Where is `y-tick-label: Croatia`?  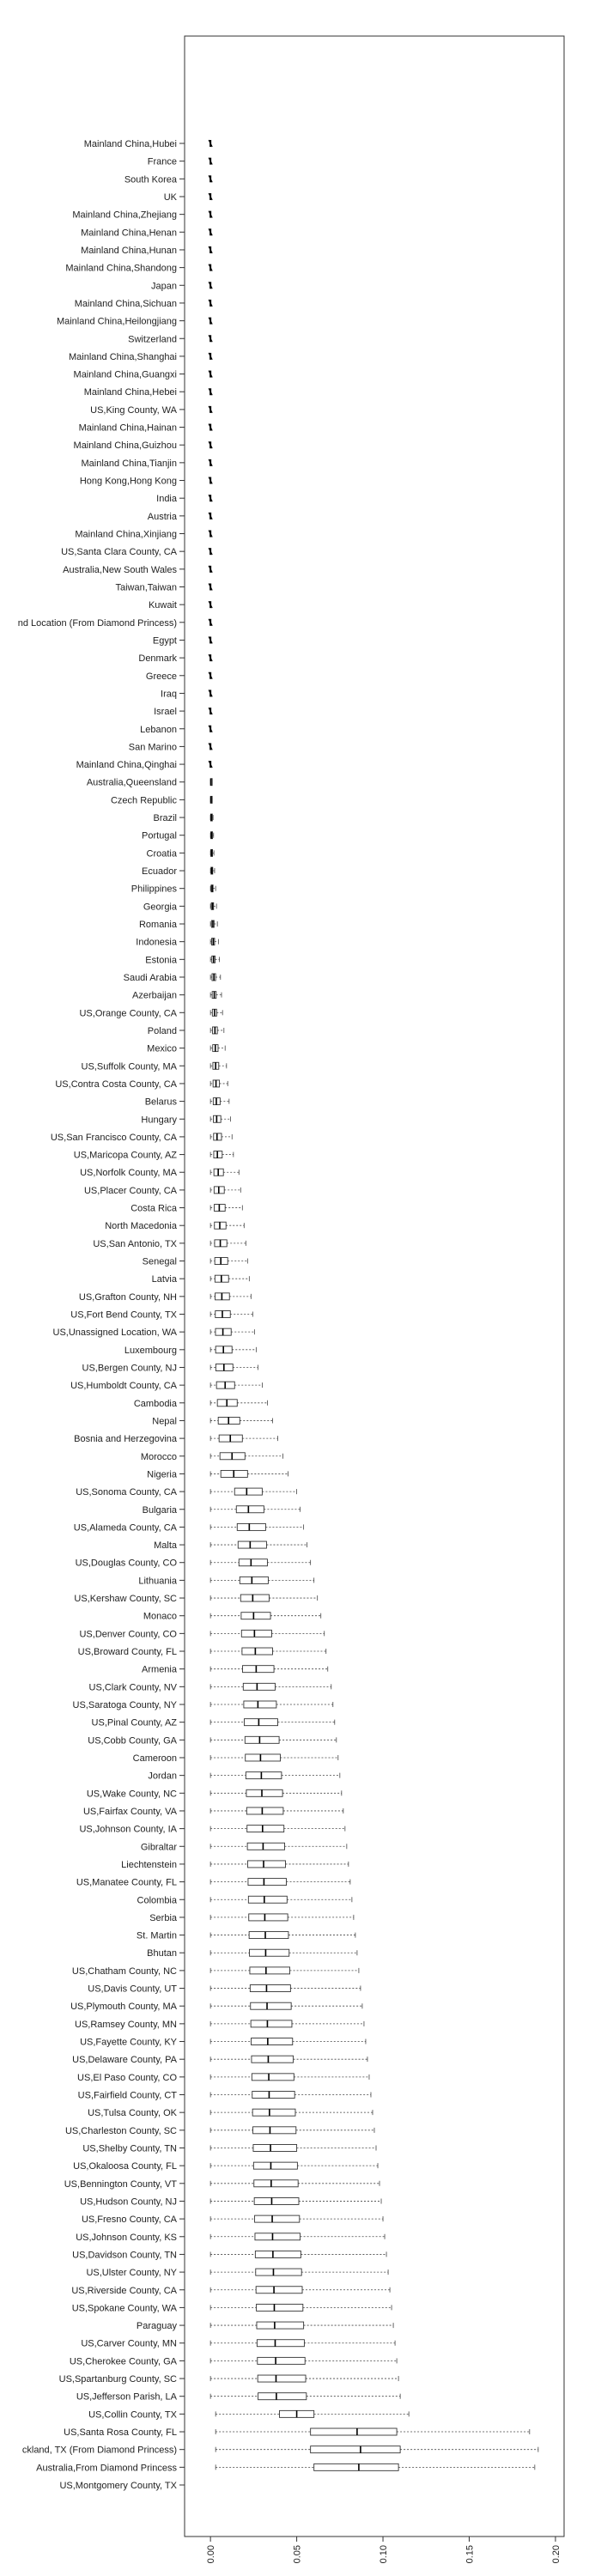 y-tick-label: Croatia is located at coordinates (162, 854).